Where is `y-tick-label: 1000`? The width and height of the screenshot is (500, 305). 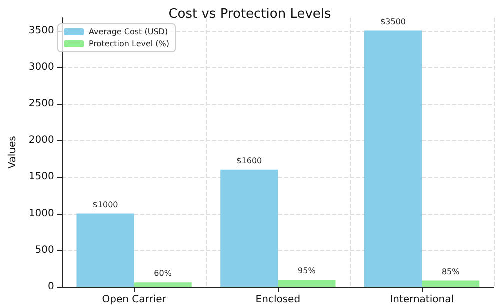 y-tick-label: 1000 is located at coordinates (41, 214).